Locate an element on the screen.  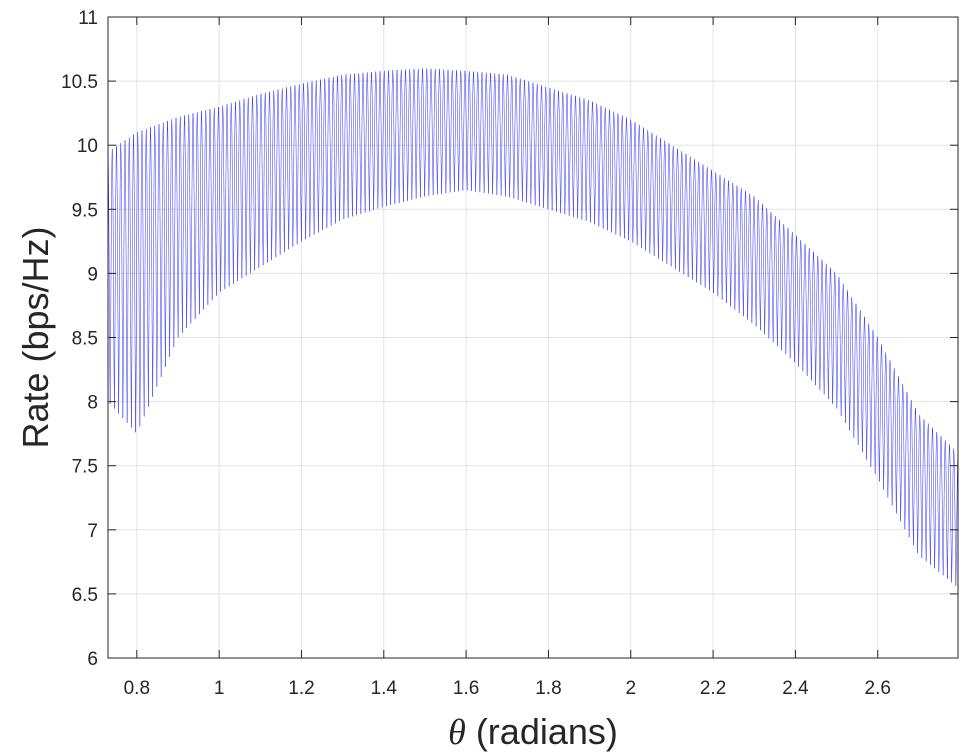
x-tick-label: 0.8 is located at coordinates (137, 688).